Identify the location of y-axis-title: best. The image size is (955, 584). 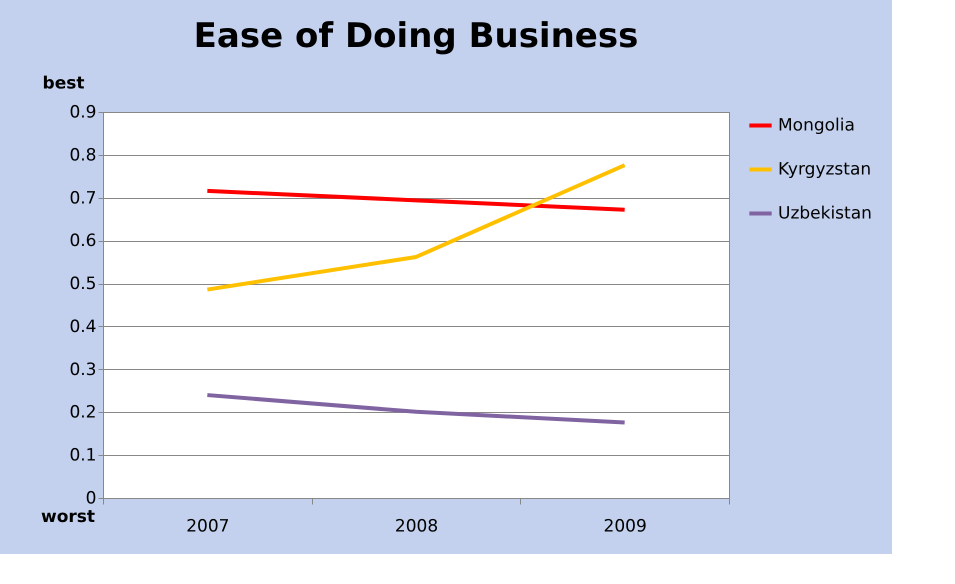
(63, 84).